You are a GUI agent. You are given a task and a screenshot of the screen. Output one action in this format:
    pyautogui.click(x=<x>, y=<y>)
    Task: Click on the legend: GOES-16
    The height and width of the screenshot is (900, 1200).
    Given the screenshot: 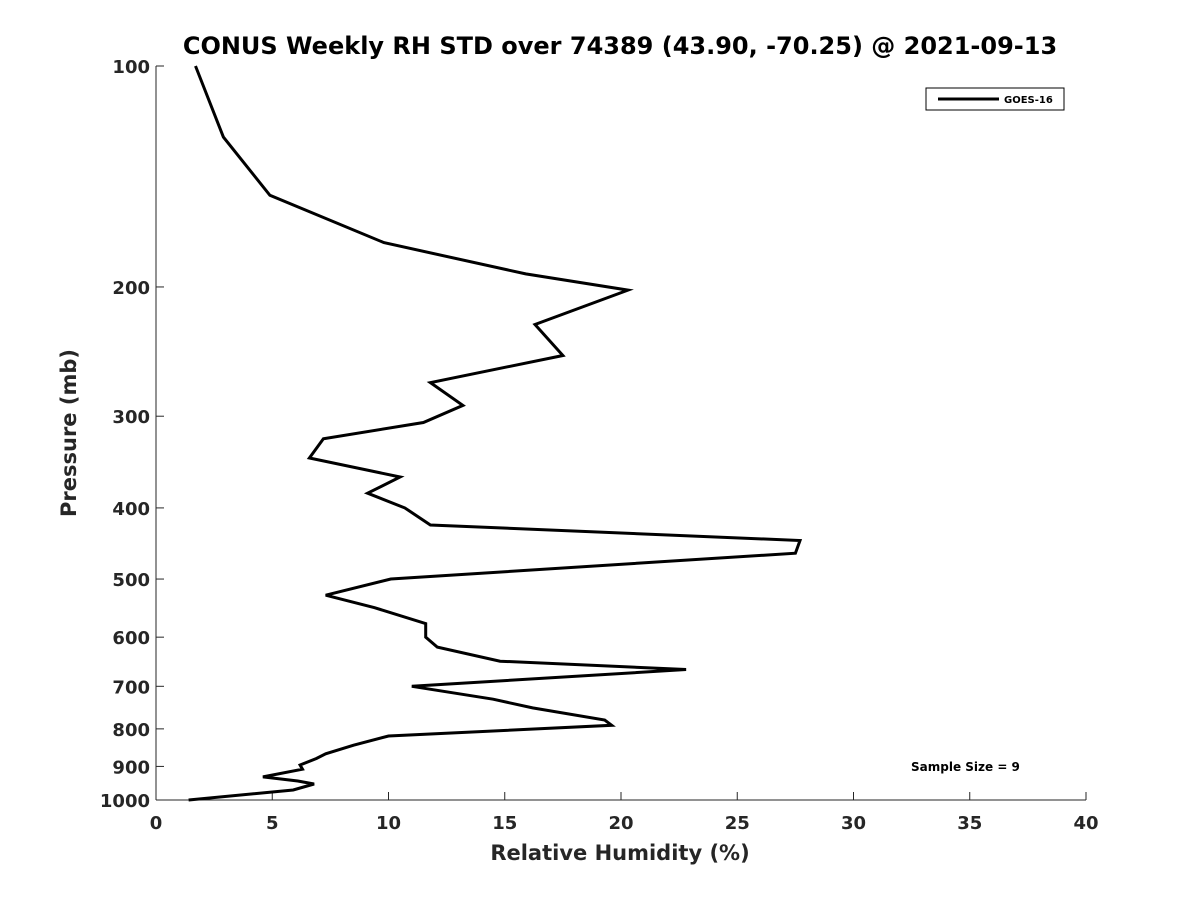 What is the action you would take?
    pyautogui.click(x=995, y=99)
    